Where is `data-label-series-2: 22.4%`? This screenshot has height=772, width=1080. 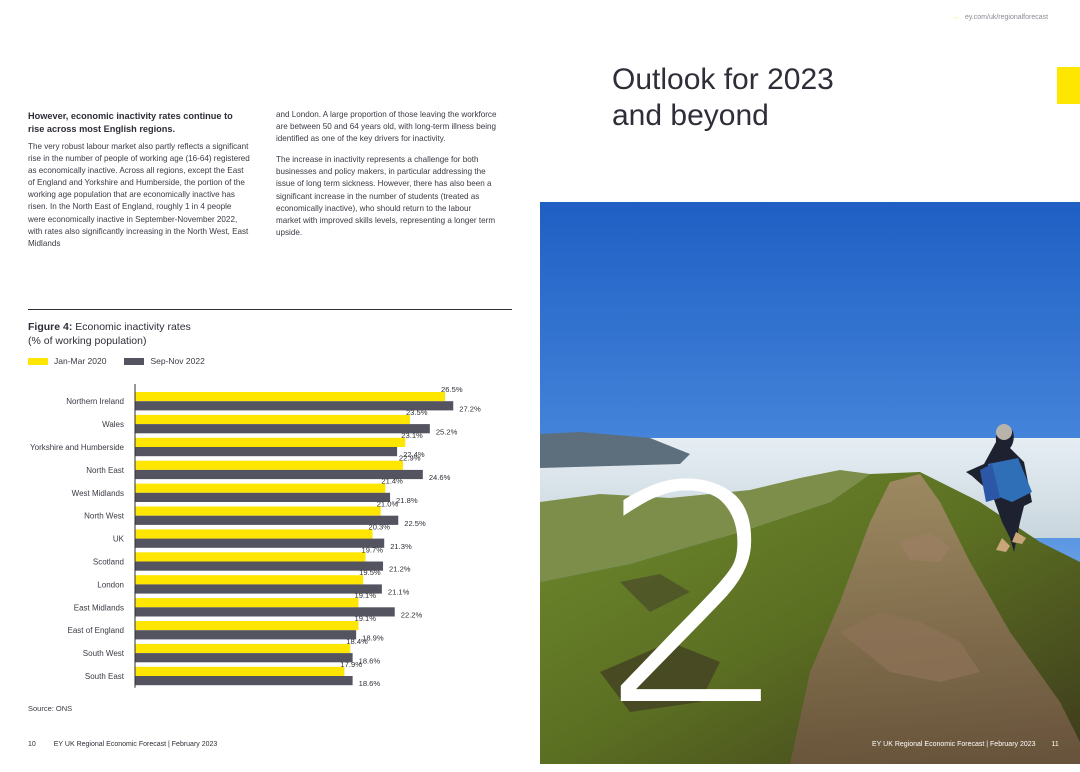 data-label-series-2: 22.4% is located at coordinates (414, 454).